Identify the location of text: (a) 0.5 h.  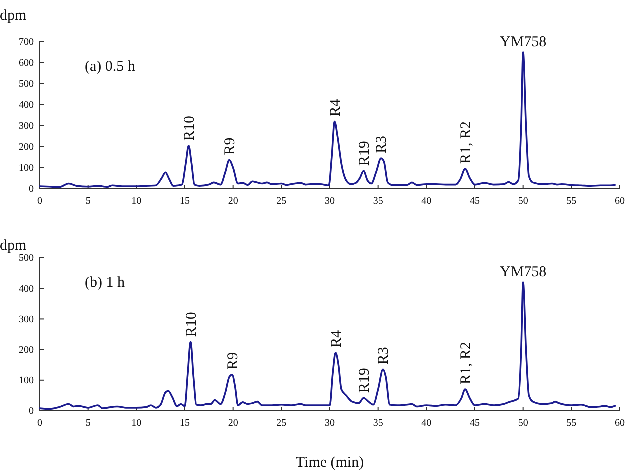
(110, 67).